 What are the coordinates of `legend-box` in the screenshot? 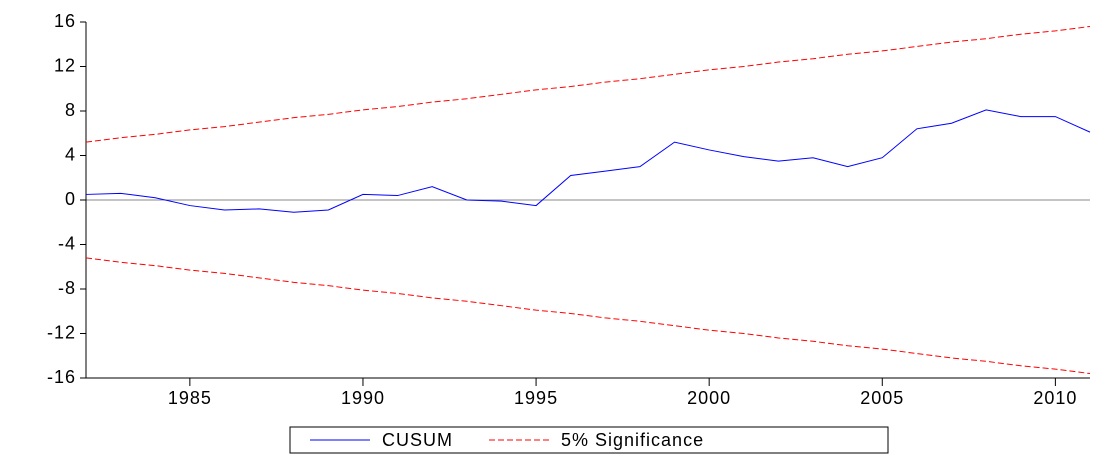 It's located at (589, 440).